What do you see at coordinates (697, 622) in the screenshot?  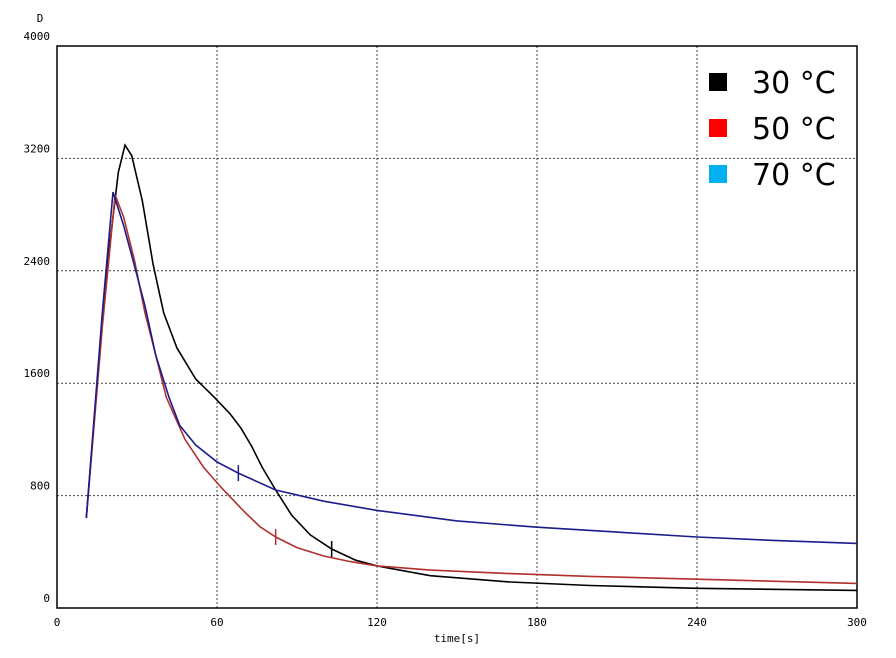 I see `x-tick-label: 240` at bounding box center [697, 622].